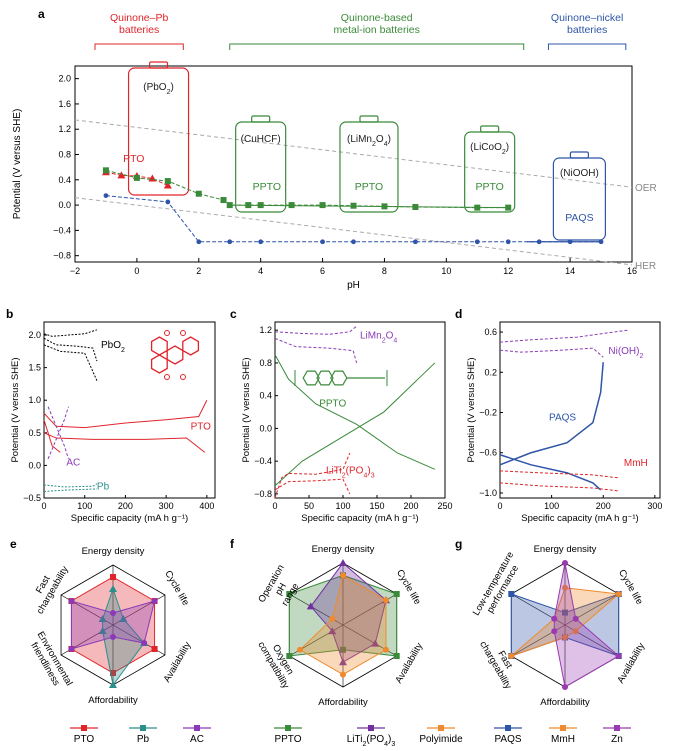  I want to click on legend-label: Polyimide, so click(441, 739).